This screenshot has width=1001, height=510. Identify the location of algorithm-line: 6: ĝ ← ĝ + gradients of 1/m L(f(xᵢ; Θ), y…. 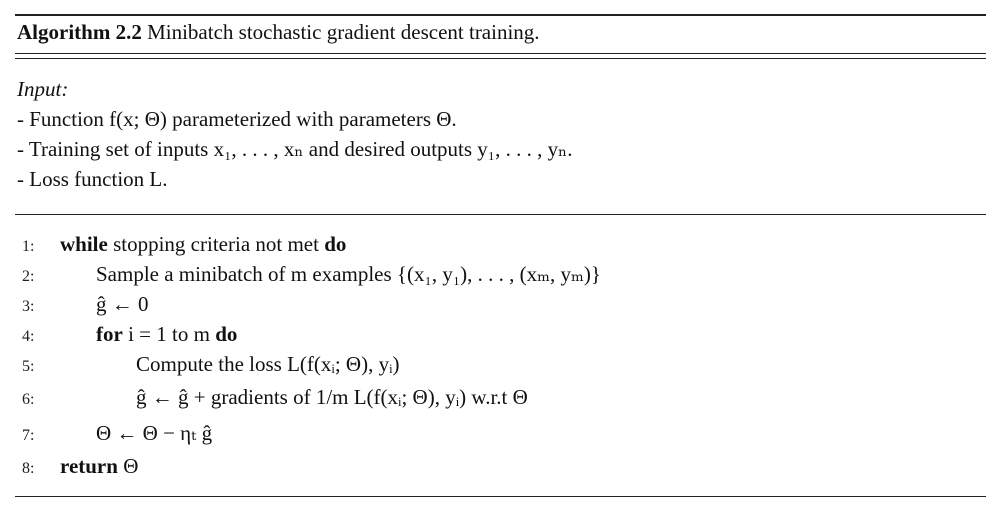
(311, 397).